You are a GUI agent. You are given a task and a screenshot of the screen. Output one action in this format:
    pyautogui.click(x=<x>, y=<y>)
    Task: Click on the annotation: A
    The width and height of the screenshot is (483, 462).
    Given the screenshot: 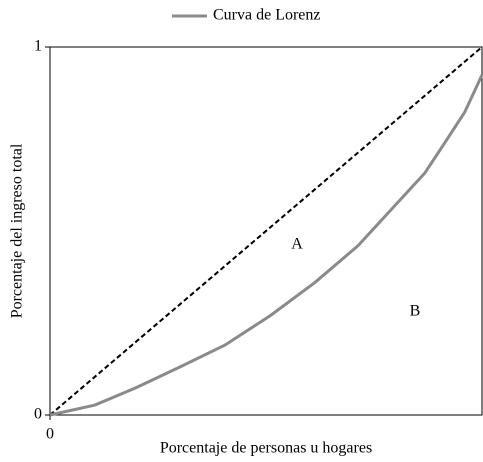 What is the action you would take?
    pyautogui.click(x=297, y=244)
    